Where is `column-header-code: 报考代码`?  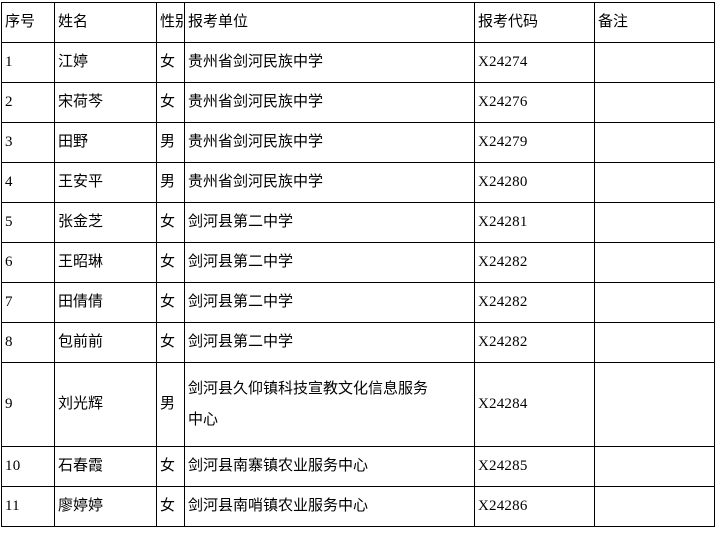
column-header-code: 报考代码 is located at coordinates (534, 22).